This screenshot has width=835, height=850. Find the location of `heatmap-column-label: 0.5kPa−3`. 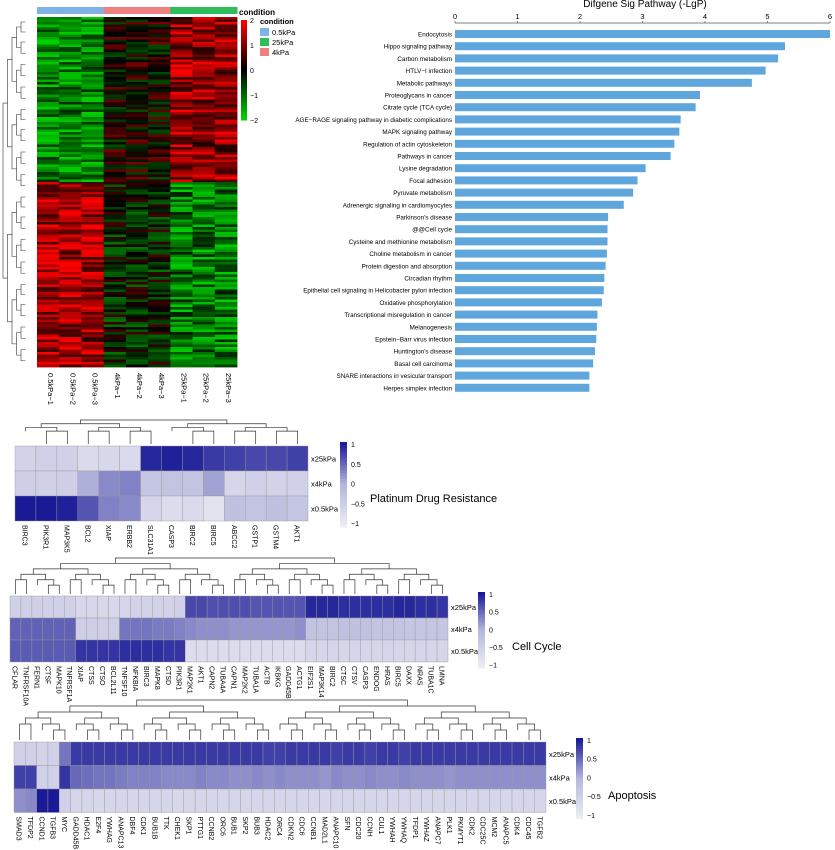

heatmap-column-label: 0.5kPa−3 is located at coordinates (95, 389).